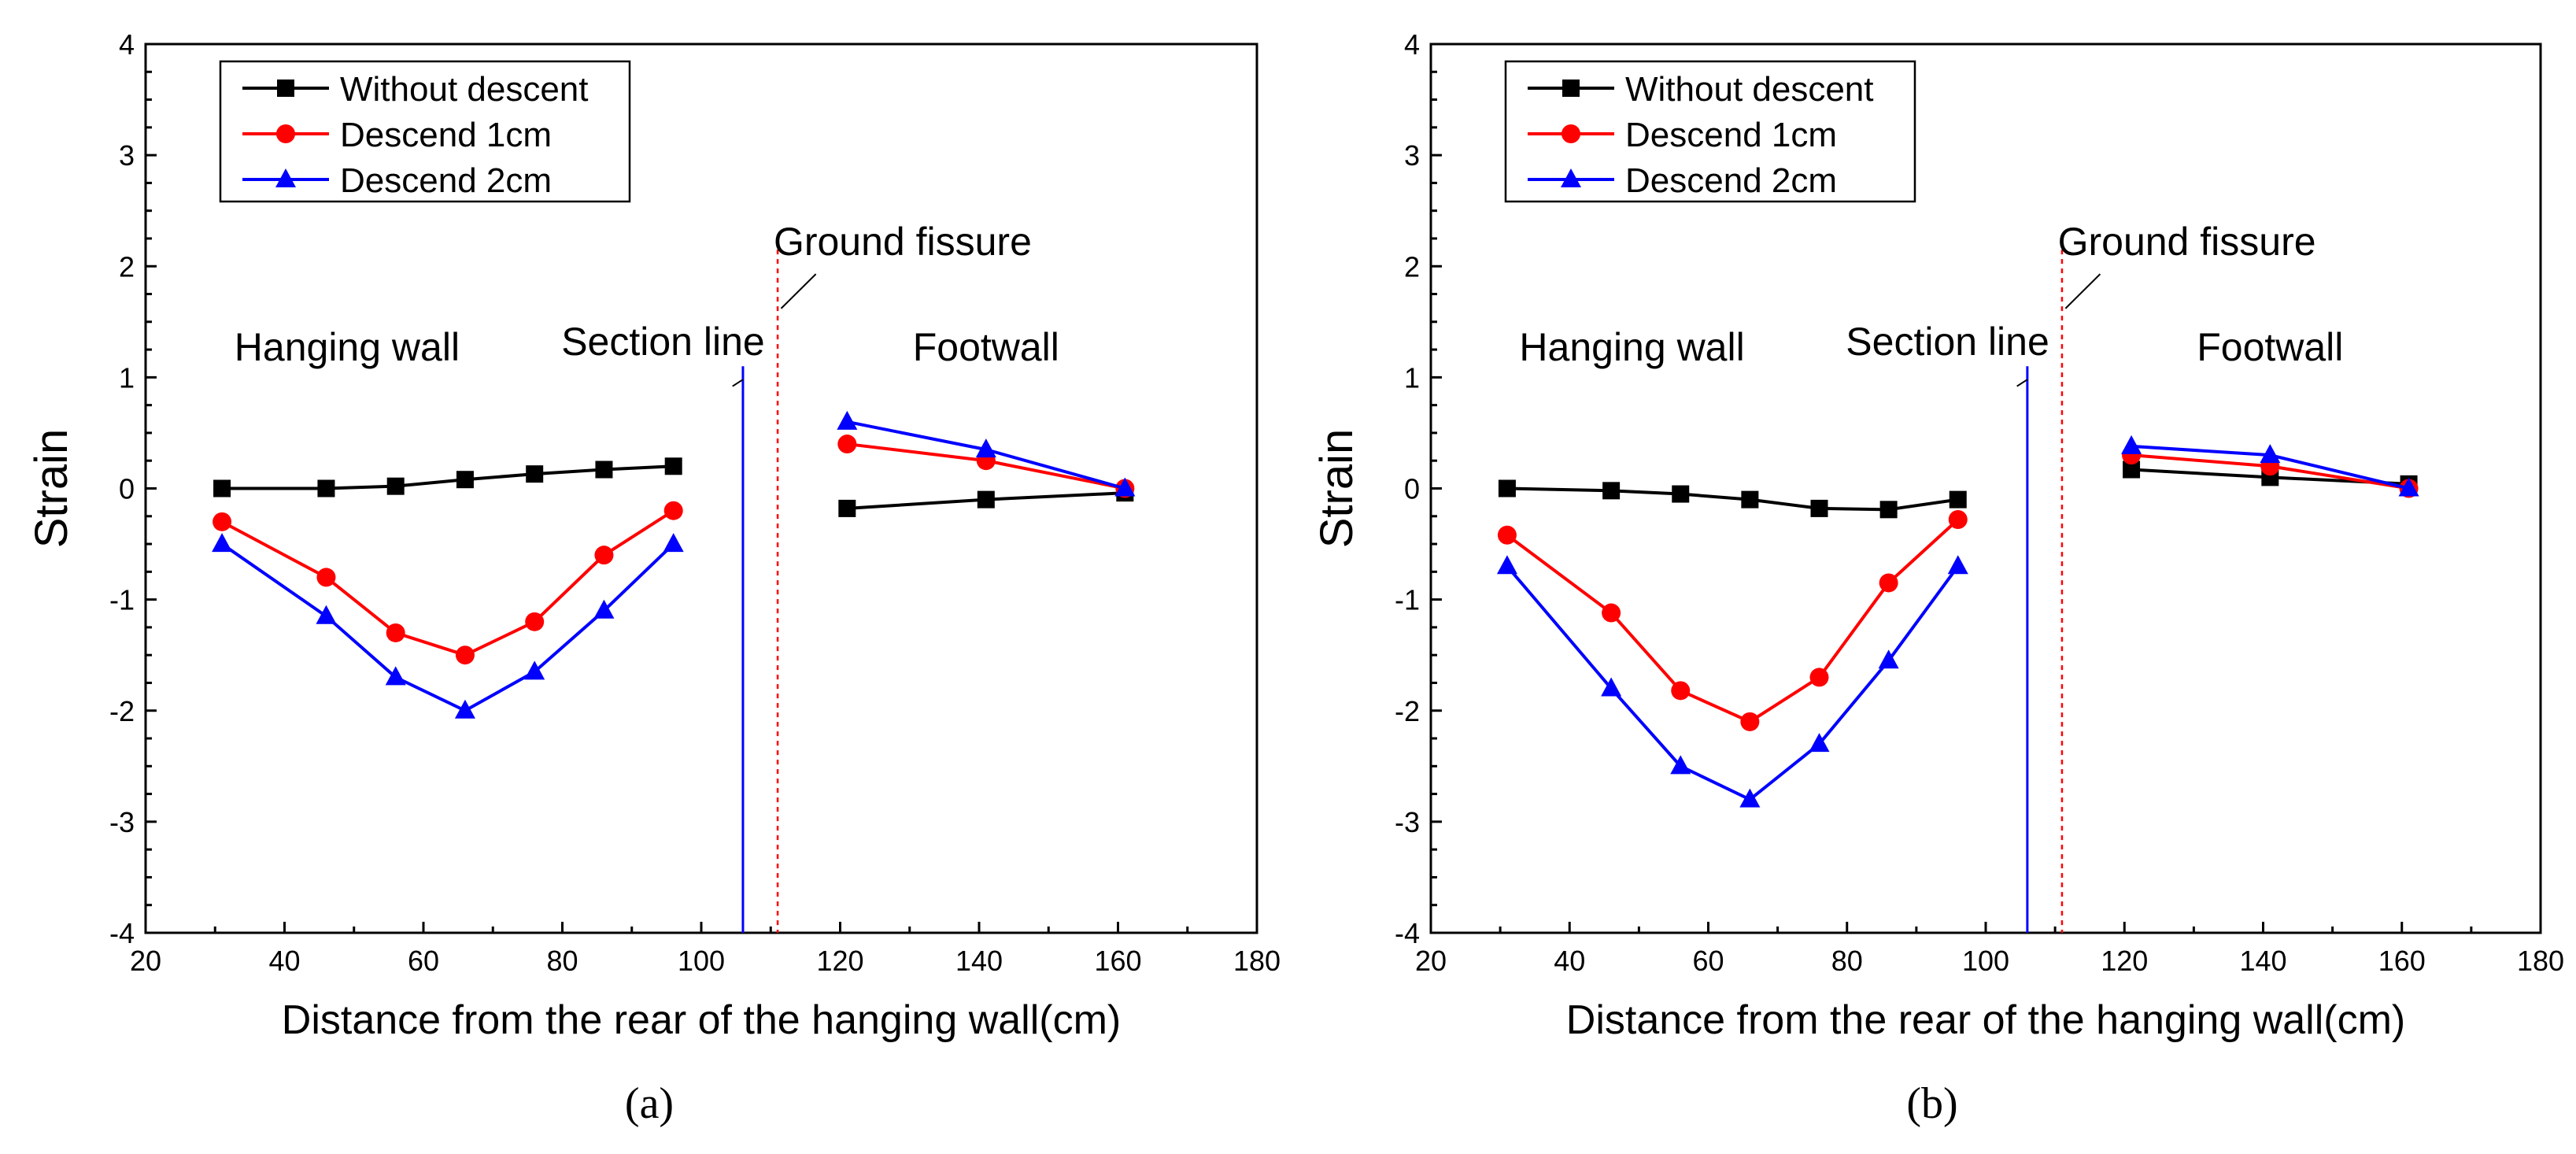 This screenshot has width=2576, height=1154. What do you see at coordinates (1336, 489) in the screenshot?
I see `y-axis-label: Strain` at bounding box center [1336, 489].